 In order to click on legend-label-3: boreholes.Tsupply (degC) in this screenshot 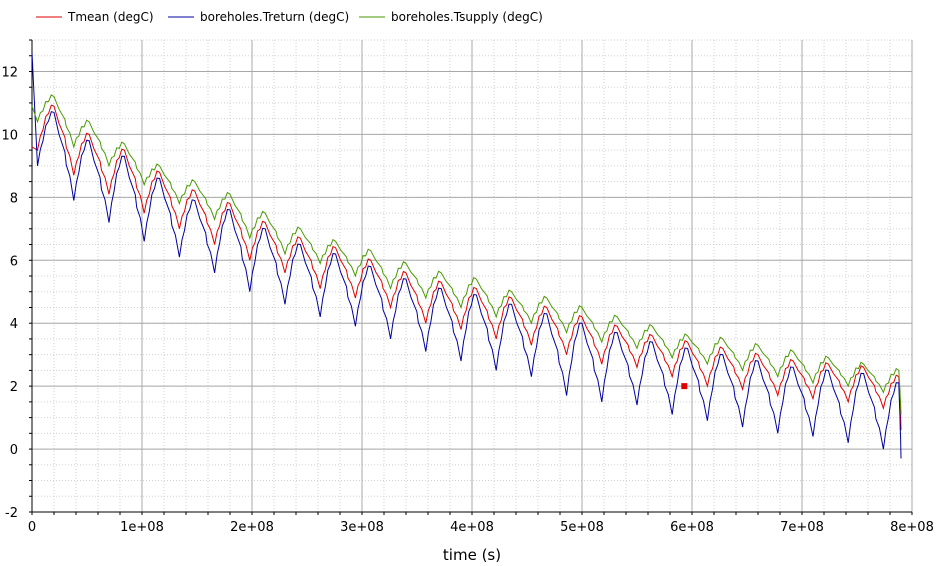, I will do `click(467, 17)`.